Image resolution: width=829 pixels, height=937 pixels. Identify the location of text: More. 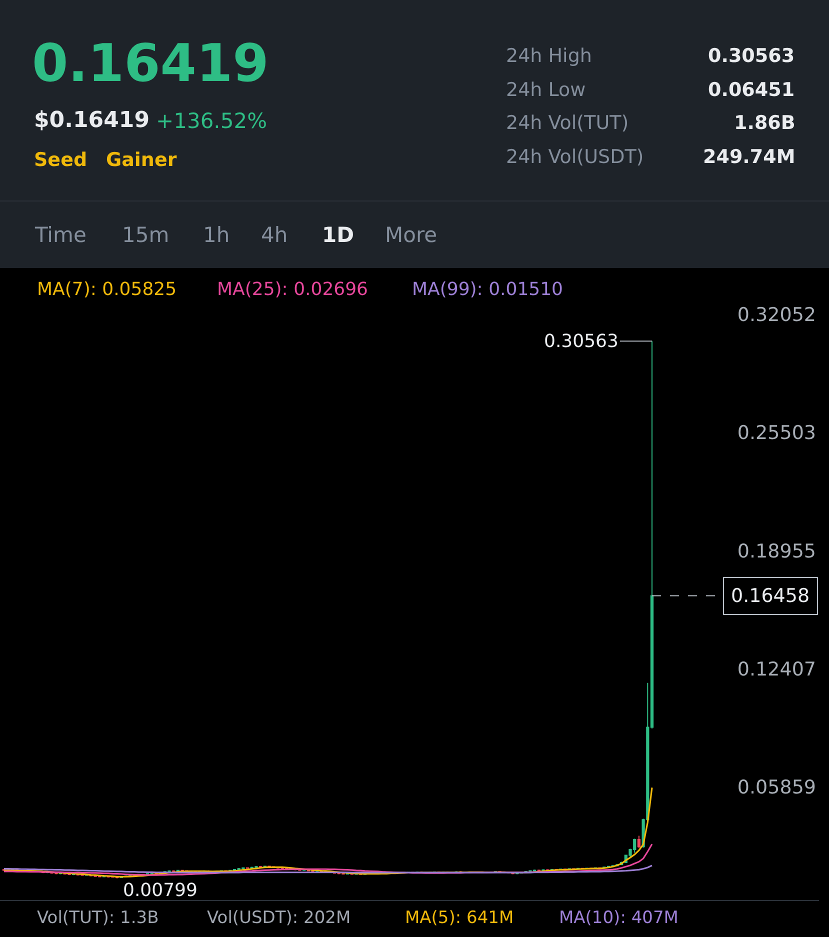
(411, 235).